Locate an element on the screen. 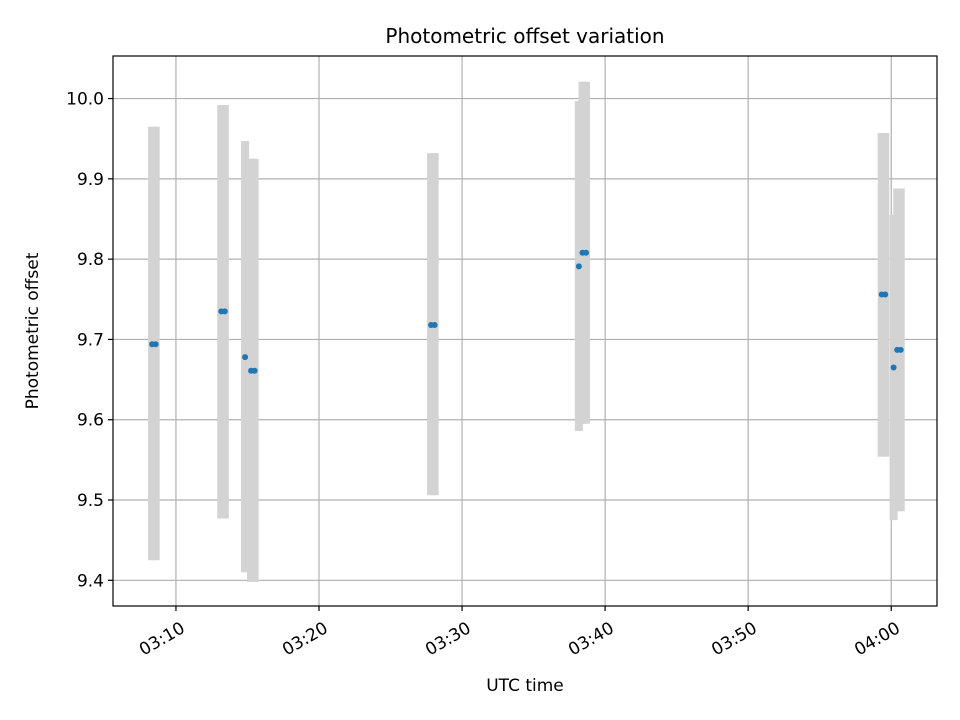 The width and height of the screenshot is (960, 720). y-tick-label: 9.4 is located at coordinates (90, 581).